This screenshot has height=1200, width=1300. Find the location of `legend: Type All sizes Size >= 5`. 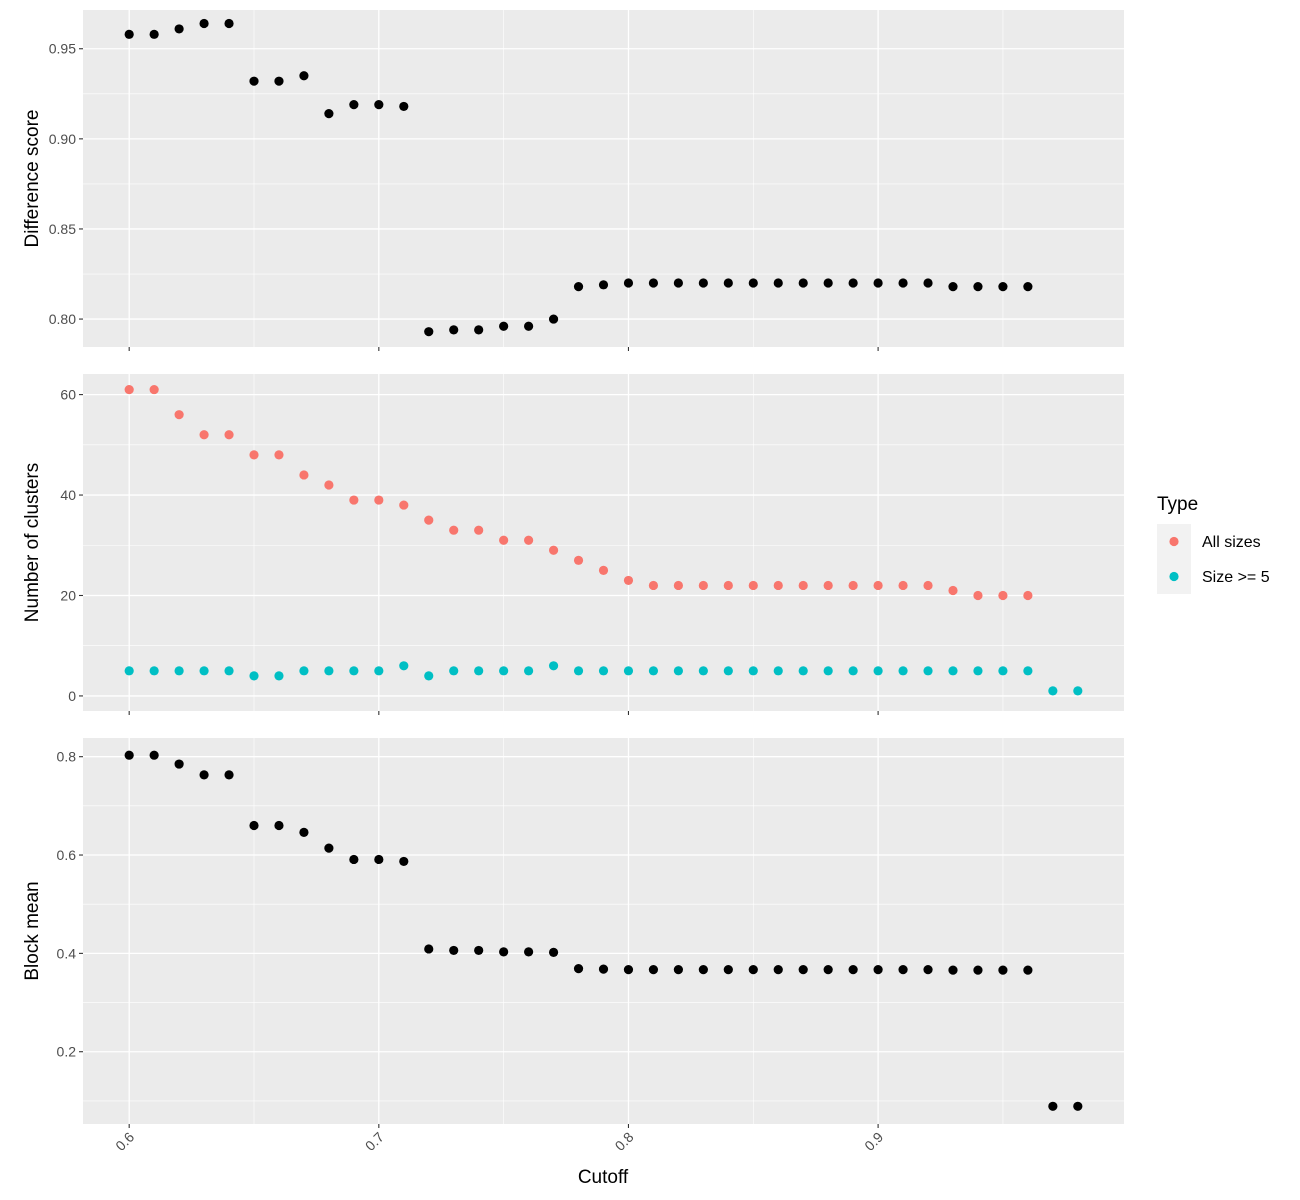

legend: Type All sizes Size >= 5 is located at coordinates (1213, 544).